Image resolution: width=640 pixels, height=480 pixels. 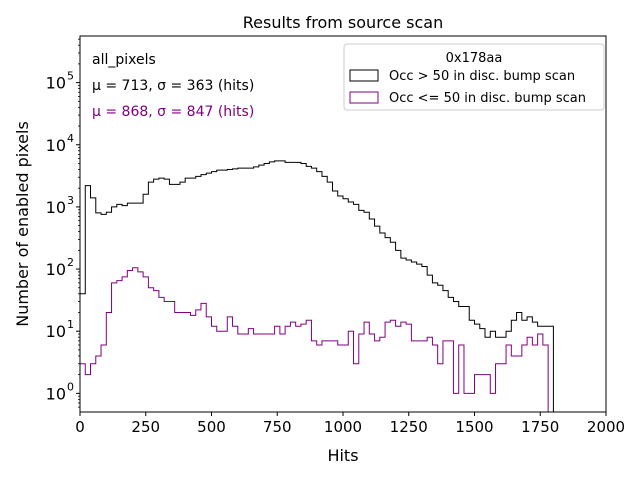 What do you see at coordinates (343, 22) in the screenshot?
I see `chart-title: Results from source scan` at bounding box center [343, 22].